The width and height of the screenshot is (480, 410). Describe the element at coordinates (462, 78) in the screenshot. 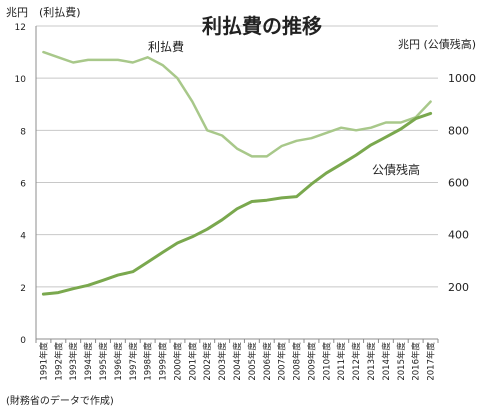

I see `right-tick-label: 1000` at that location.